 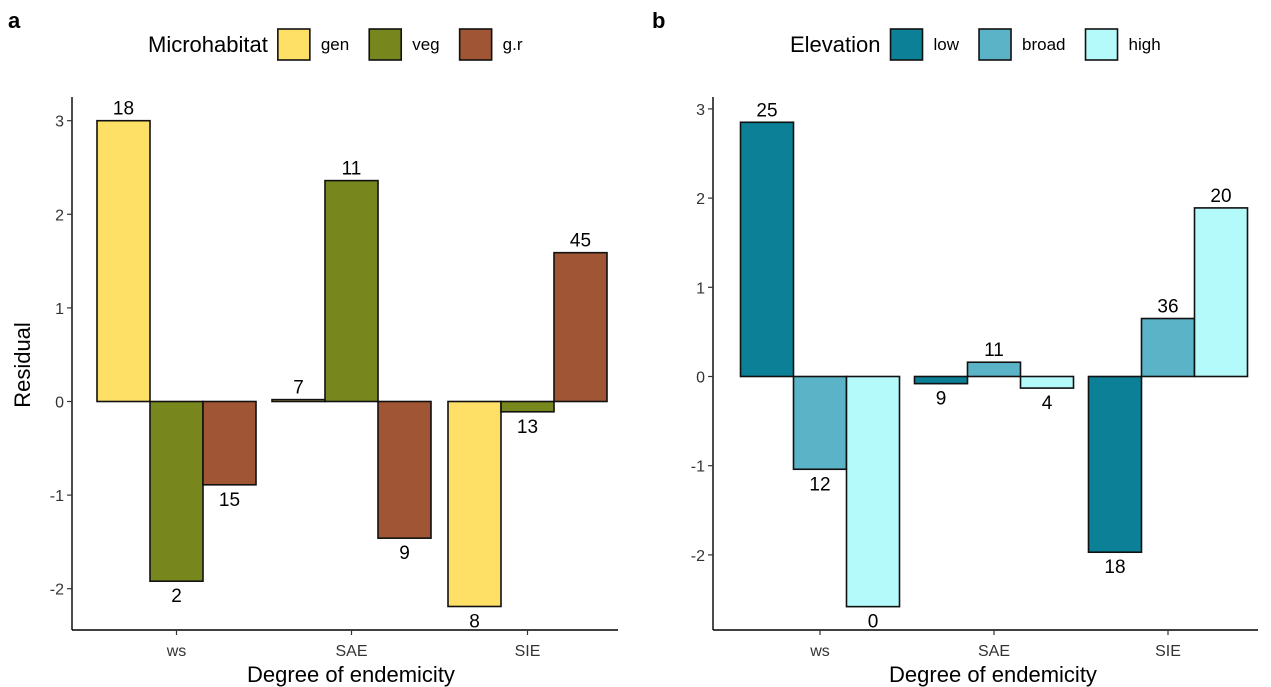 What do you see at coordinates (580, 327) in the screenshot?
I see `bar-gr-SIE` at bounding box center [580, 327].